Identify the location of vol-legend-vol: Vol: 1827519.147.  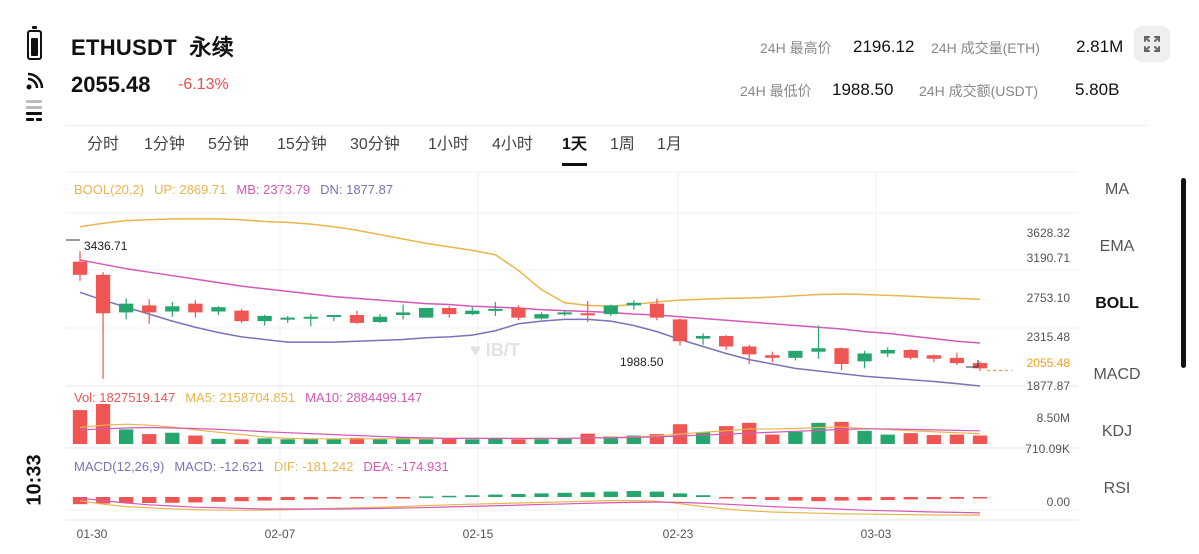
(125, 397).